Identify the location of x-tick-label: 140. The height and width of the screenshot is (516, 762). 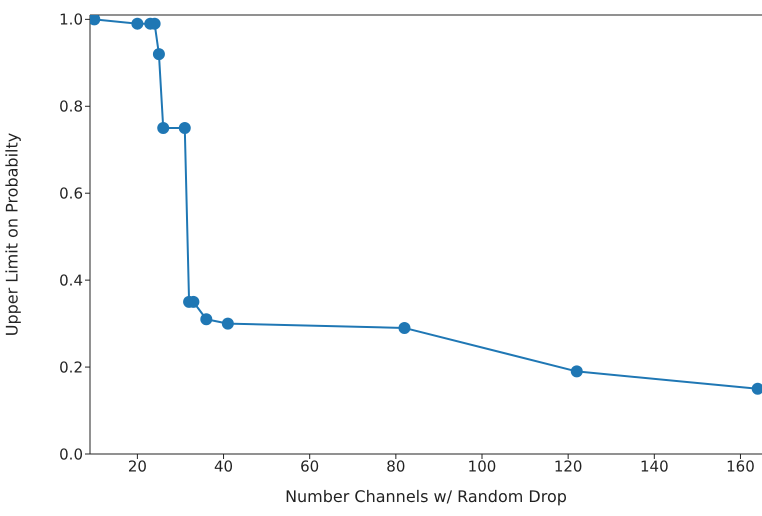
(654, 467).